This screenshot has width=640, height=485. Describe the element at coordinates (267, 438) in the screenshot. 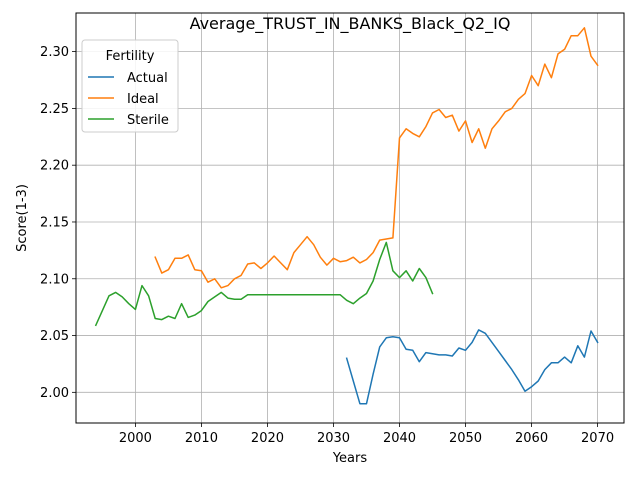

I see `x-tick-label: 2020` at that location.